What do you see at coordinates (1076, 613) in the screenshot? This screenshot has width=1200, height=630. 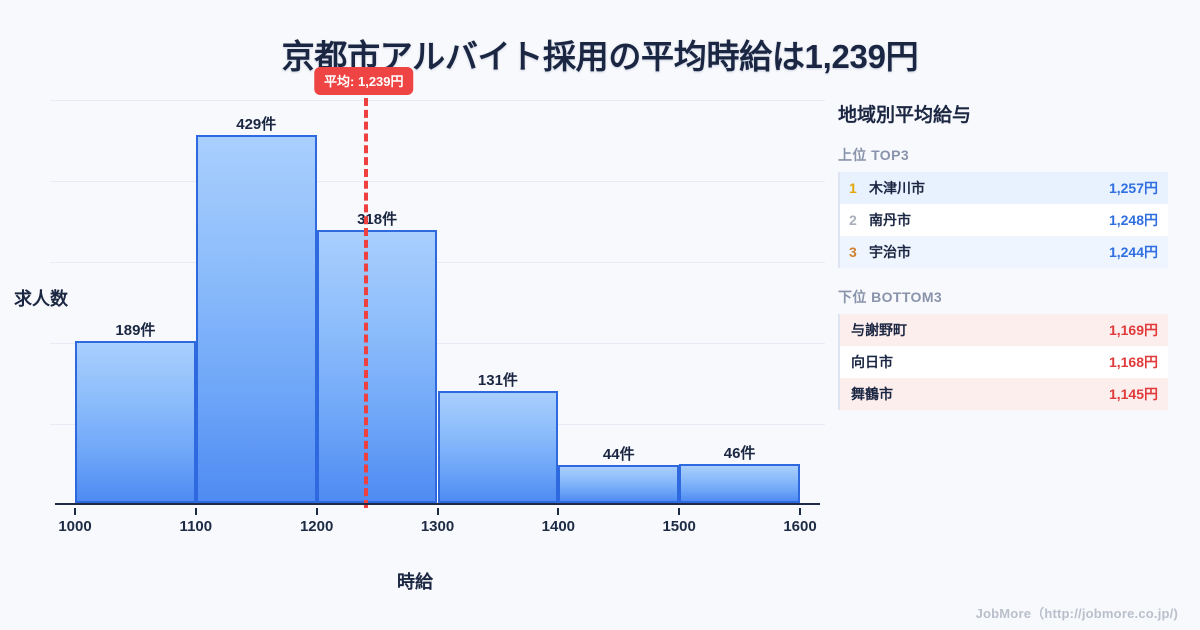 I see `source-watermark: JobMore（http://jobmore.co.jp/)` at bounding box center [1076, 613].